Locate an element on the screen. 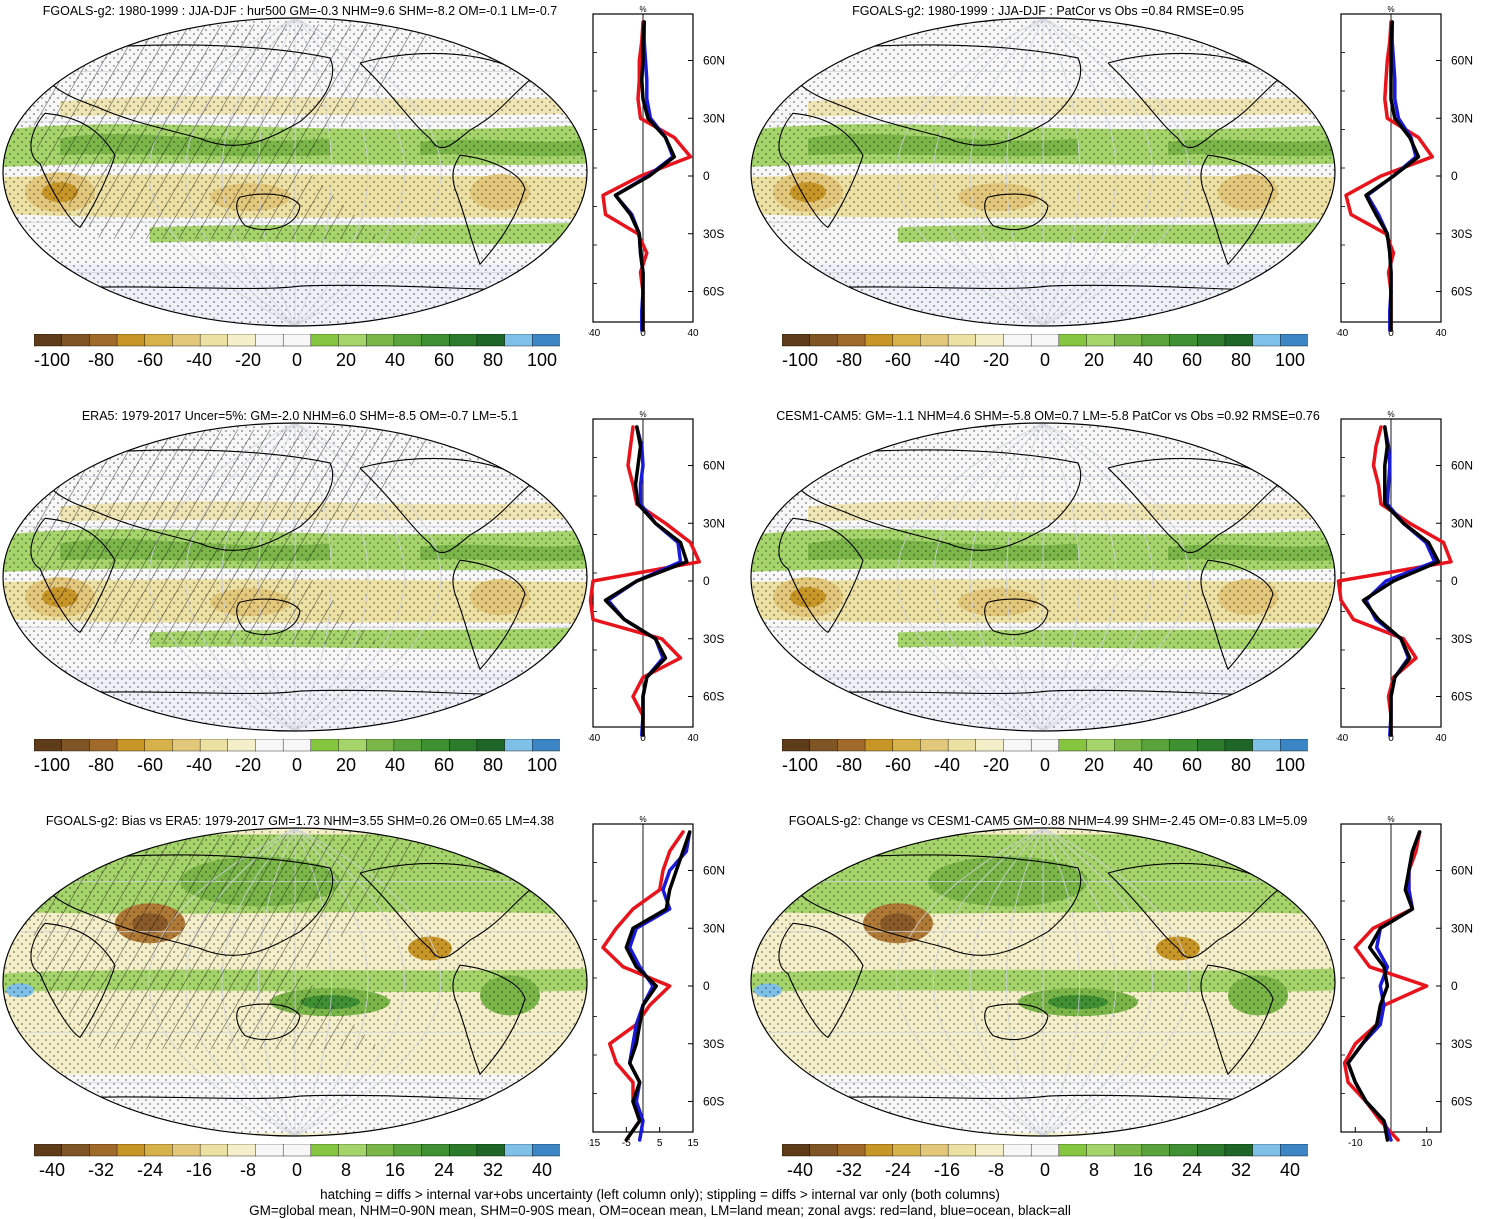 This screenshot has width=1485, height=1219. zonal-x-tick-label: 5 is located at coordinates (660, 1143).